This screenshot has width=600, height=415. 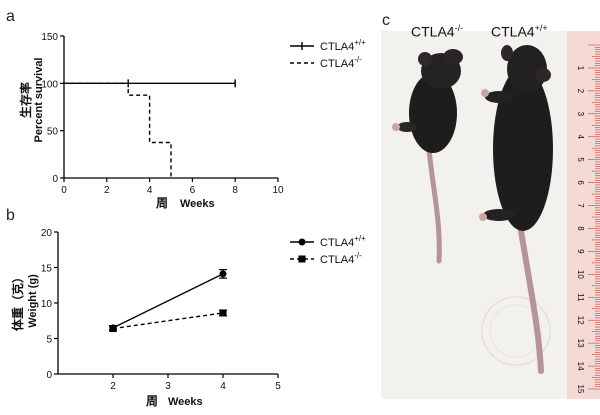 What do you see at coordinates (10, 215) in the screenshot?
I see `panel-letter-b: b` at bounding box center [10, 215].